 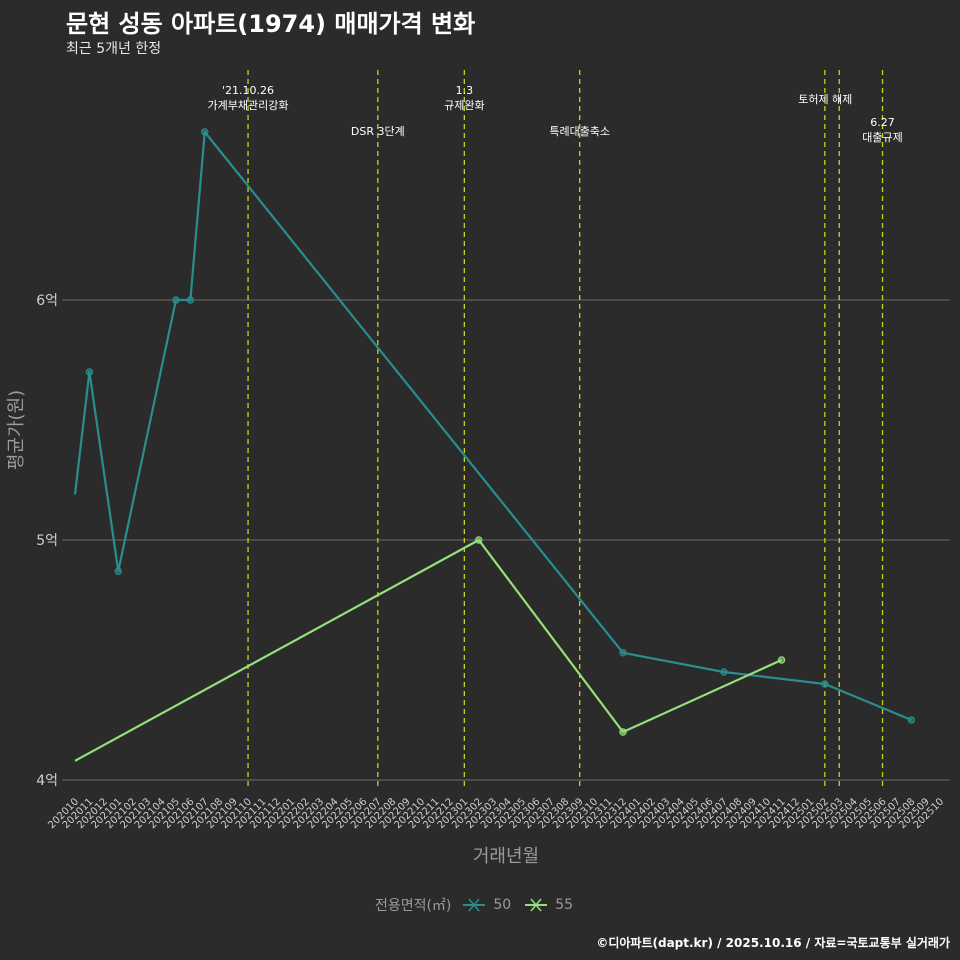 What do you see at coordinates (413, 906) in the screenshot?
I see `legend-title: 전용면적(㎡)` at bounding box center [413, 906].